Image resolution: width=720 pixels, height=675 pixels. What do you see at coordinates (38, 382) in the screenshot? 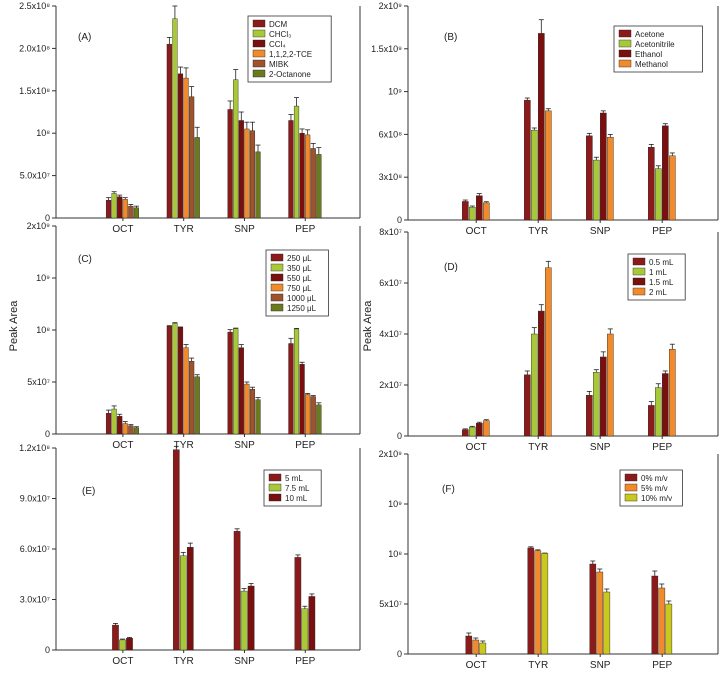
I see `y-tick-label: 5x10⁷` at bounding box center [38, 382].